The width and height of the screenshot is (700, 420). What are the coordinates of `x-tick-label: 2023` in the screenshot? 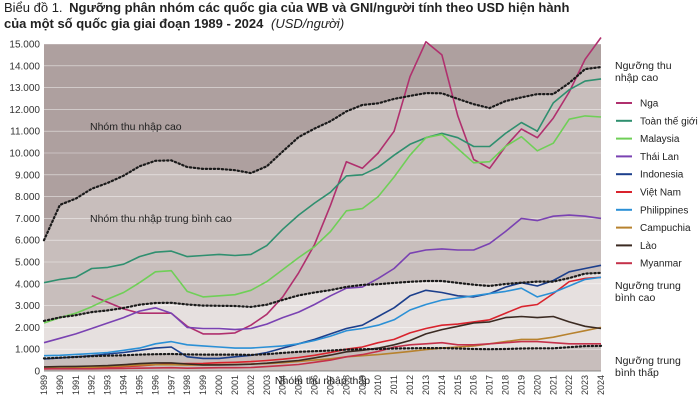 It's located at (585, 385).